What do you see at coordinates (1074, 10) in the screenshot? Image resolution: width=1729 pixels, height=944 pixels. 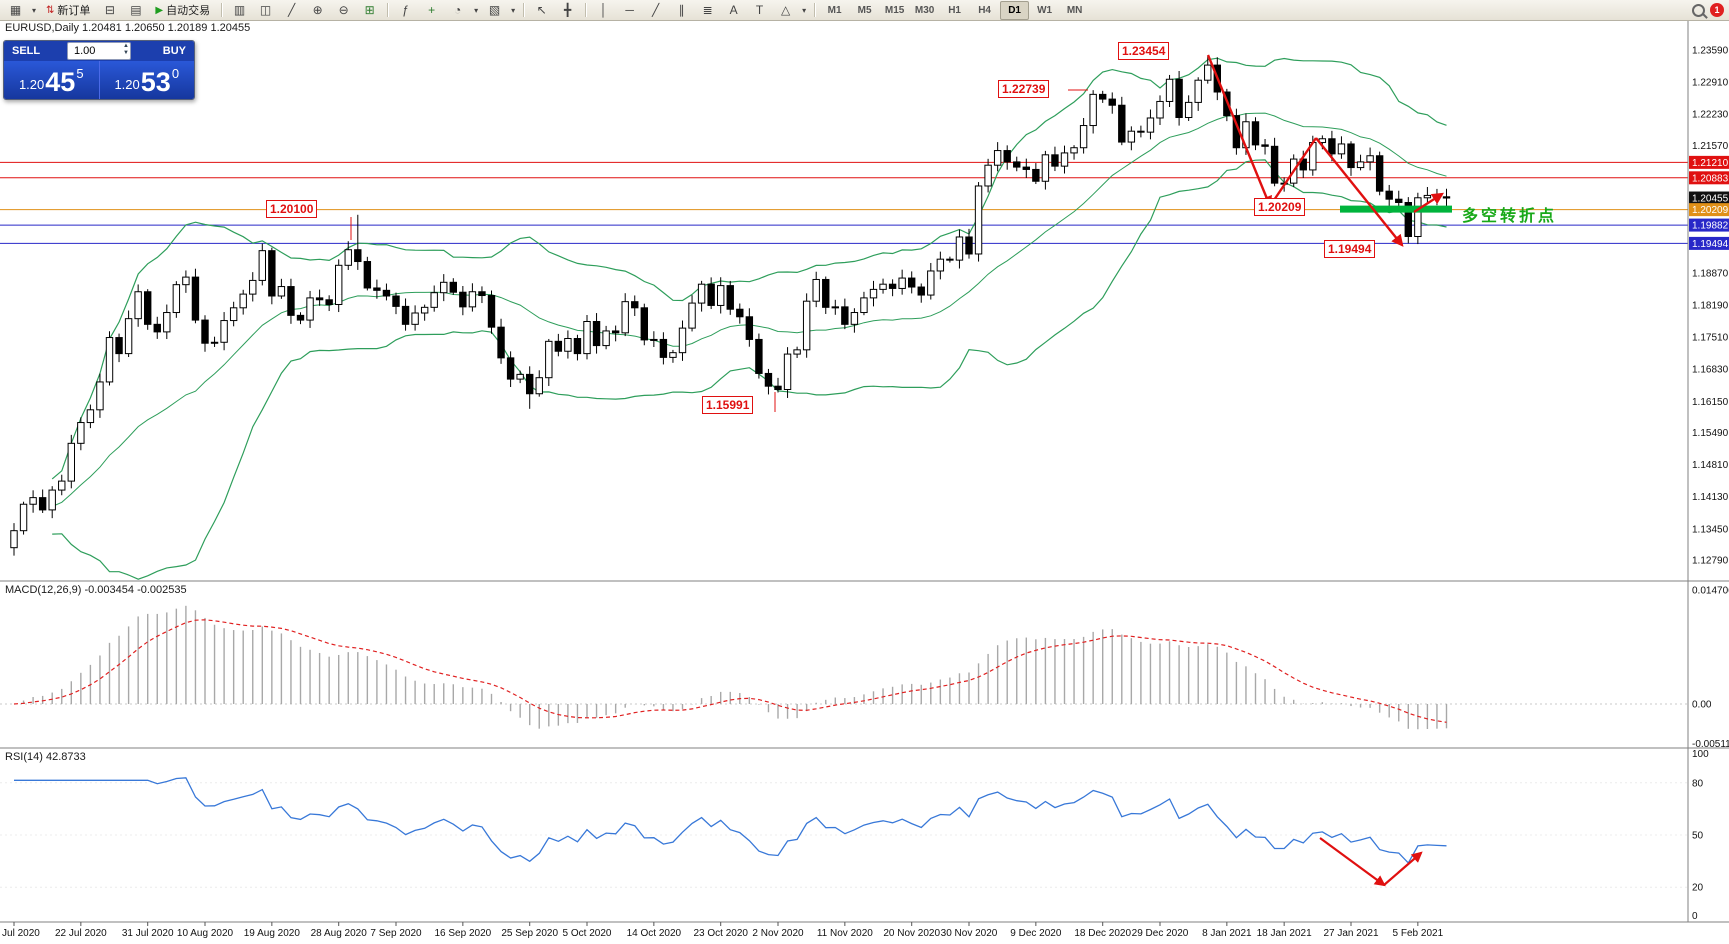 I see `timeframe-mn: MN` at bounding box center [1074, 10].